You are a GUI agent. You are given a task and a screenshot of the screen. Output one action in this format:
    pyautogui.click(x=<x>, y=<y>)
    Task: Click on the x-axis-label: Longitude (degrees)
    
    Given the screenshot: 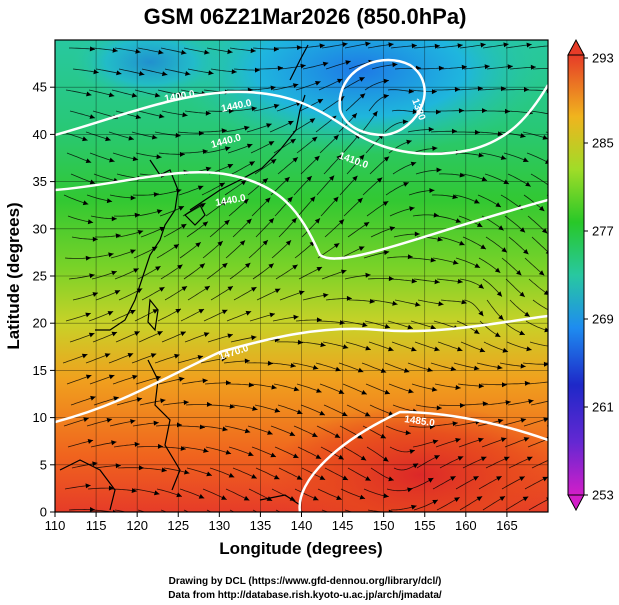 What is the action you would take?
    pyautogui.click(x=300, y=548)
    